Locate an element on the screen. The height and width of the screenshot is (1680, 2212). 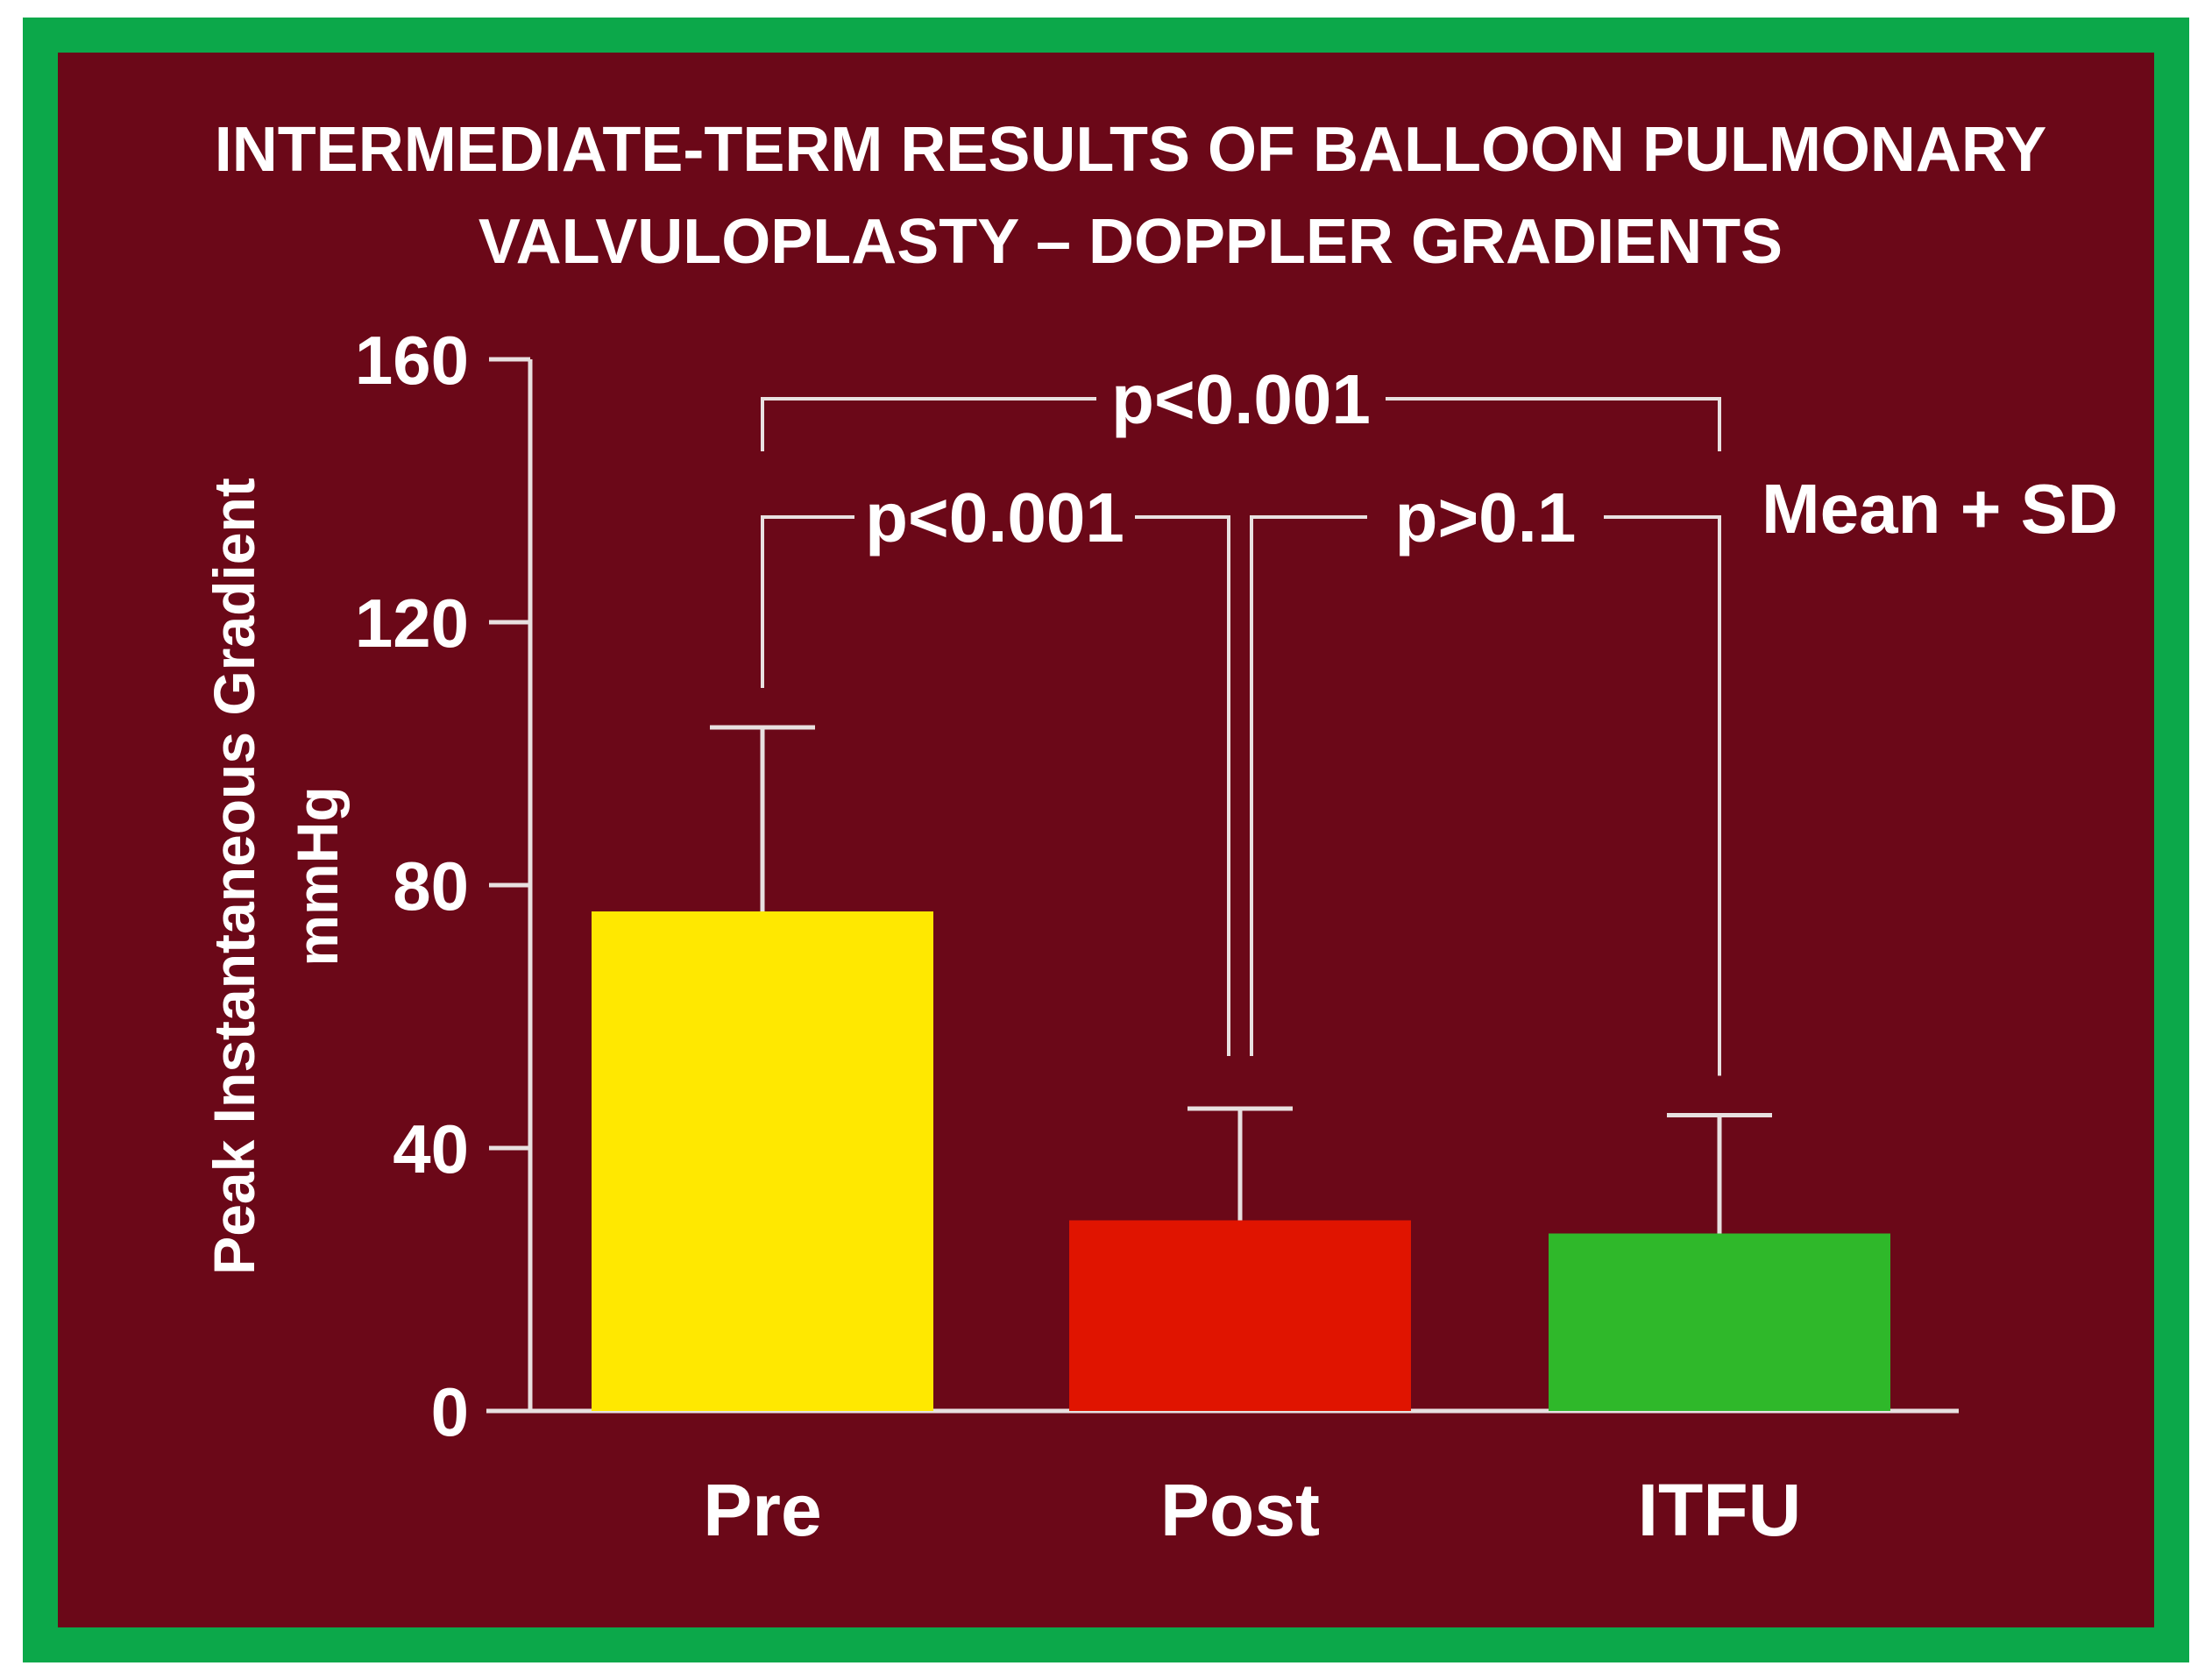
bar-post is located at coordinates (1240, 1315).